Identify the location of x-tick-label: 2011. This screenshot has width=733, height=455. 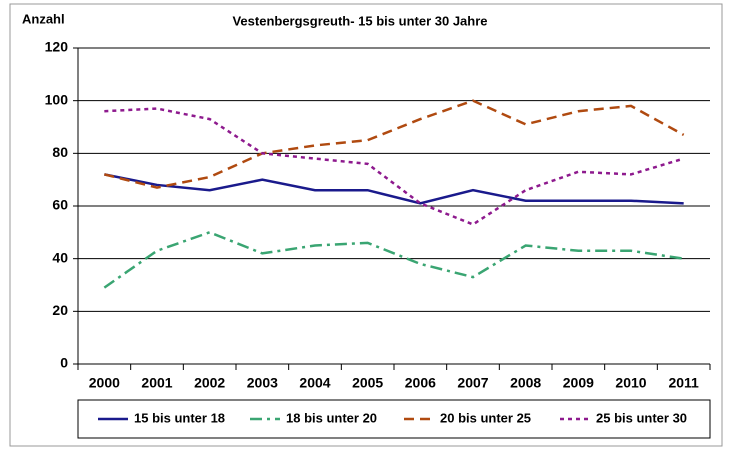
(683, 383).